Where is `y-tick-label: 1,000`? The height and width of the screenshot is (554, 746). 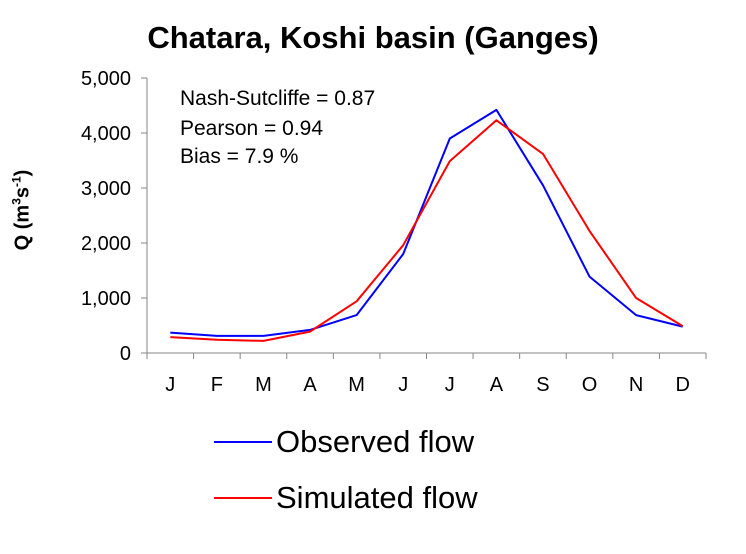 y-tick-label: 1,000 is located at coordinates (106, 299).